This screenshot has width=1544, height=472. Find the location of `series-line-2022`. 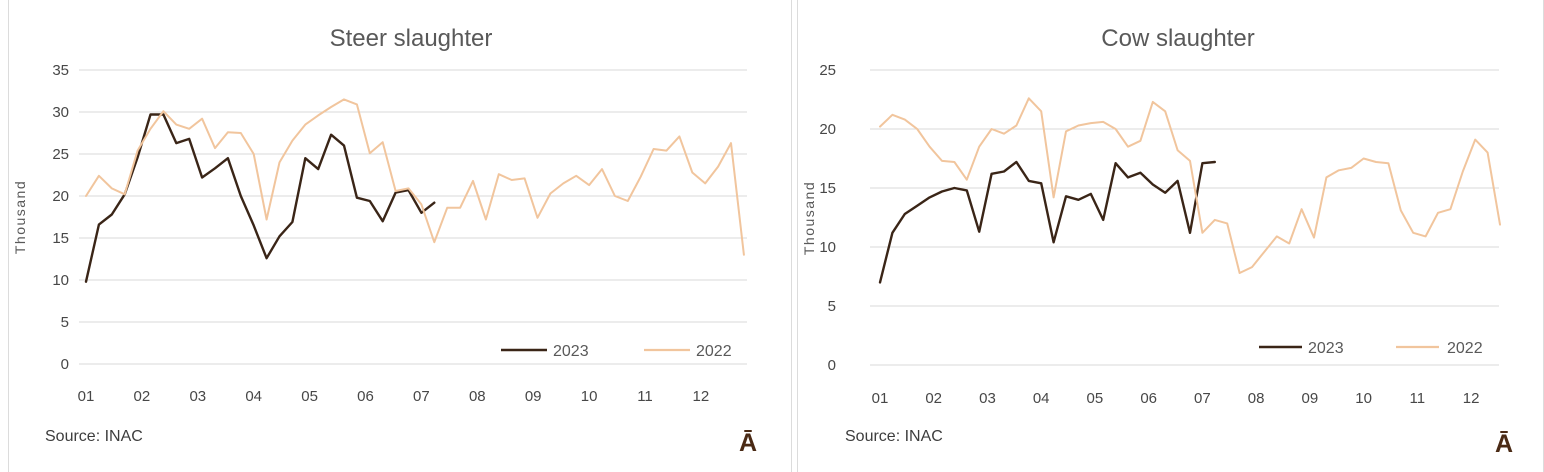

series-line-2022 is located at coordinates (415, 177).